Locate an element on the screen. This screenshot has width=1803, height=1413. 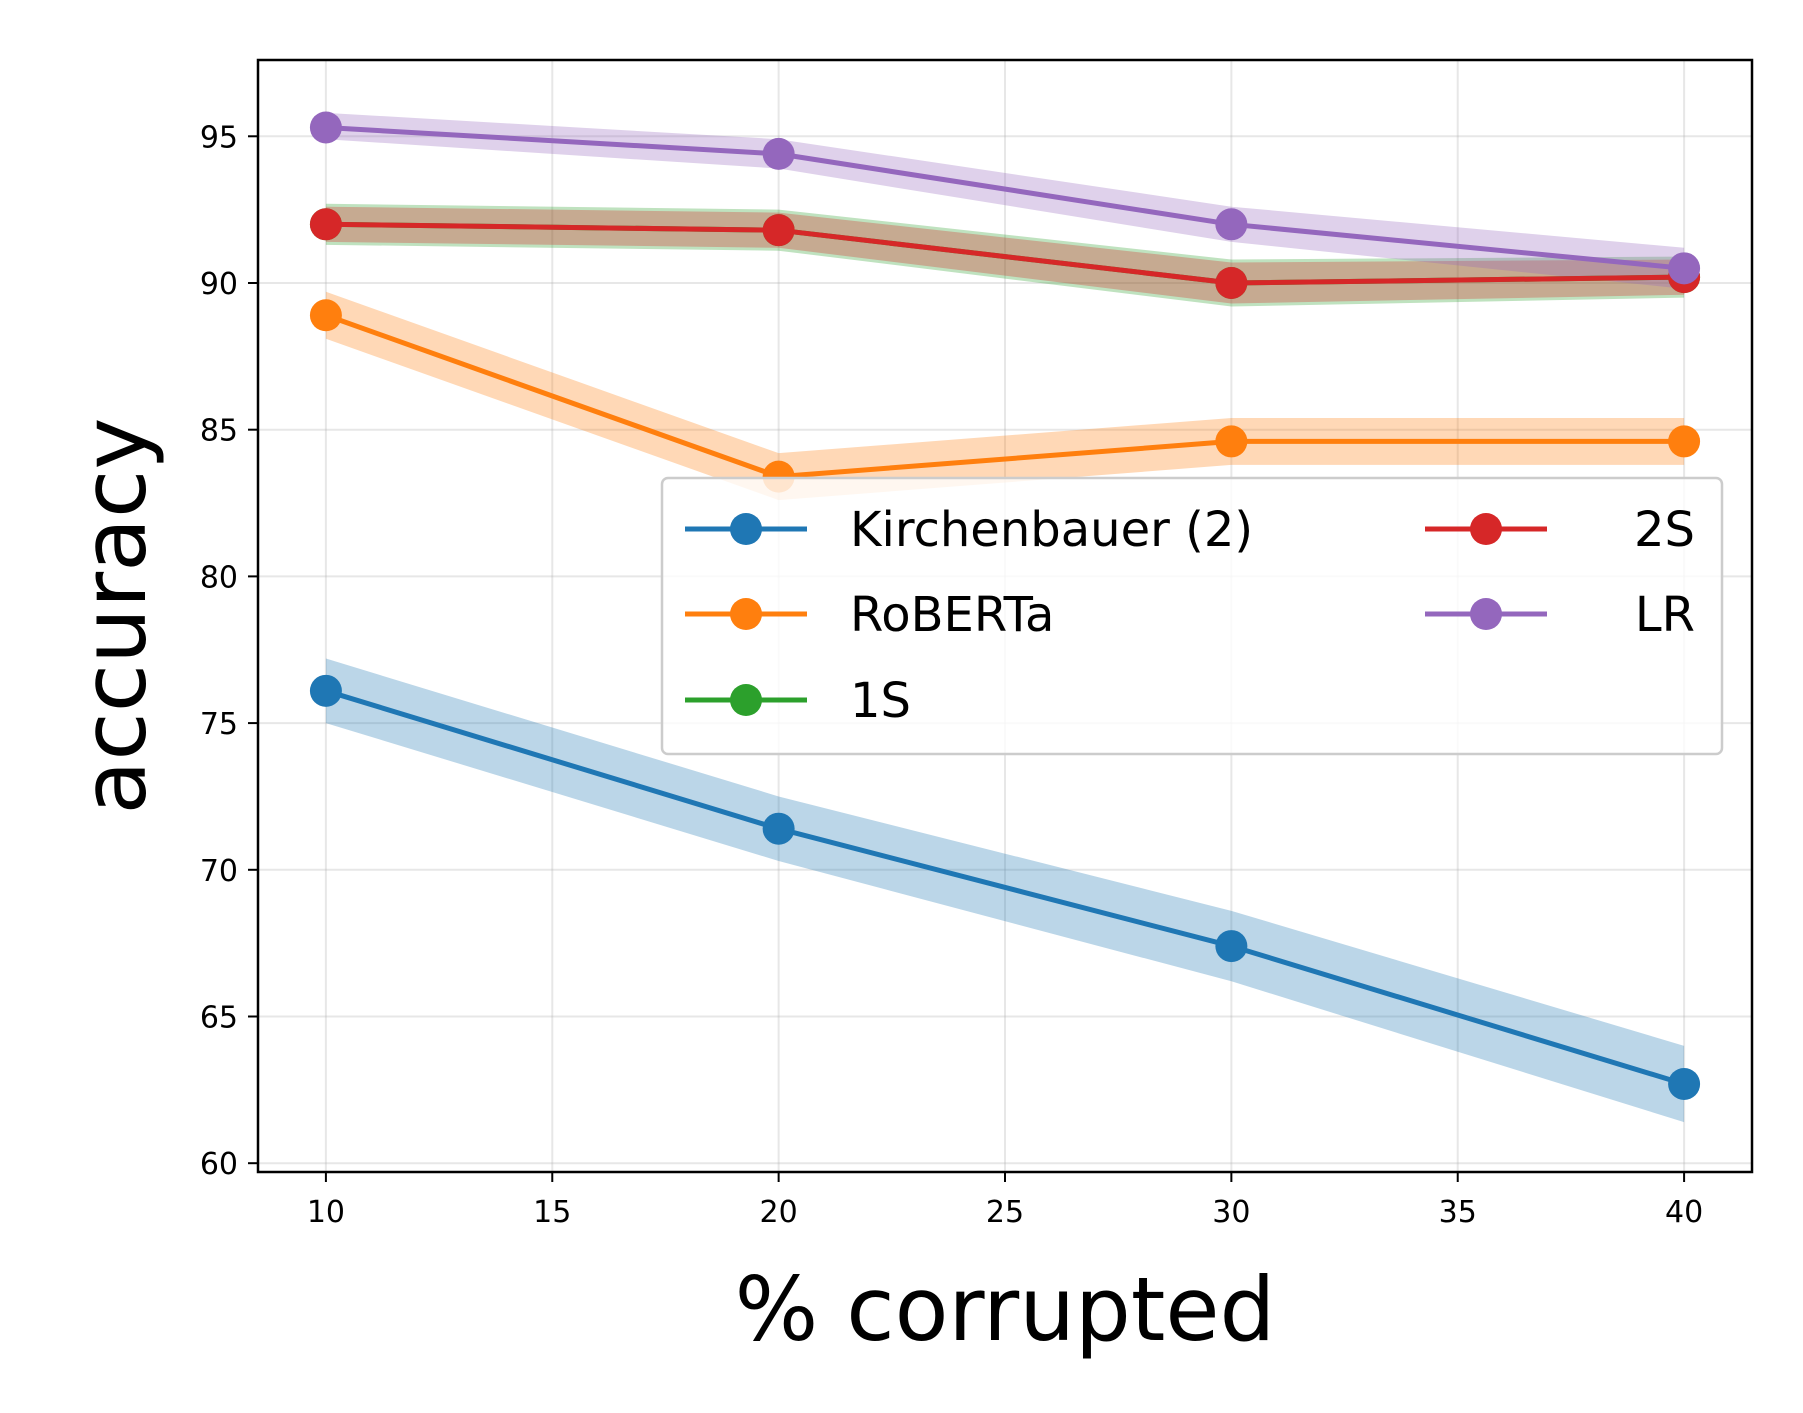
x-tick-label: 20 is located at coordinates (779, 1212).